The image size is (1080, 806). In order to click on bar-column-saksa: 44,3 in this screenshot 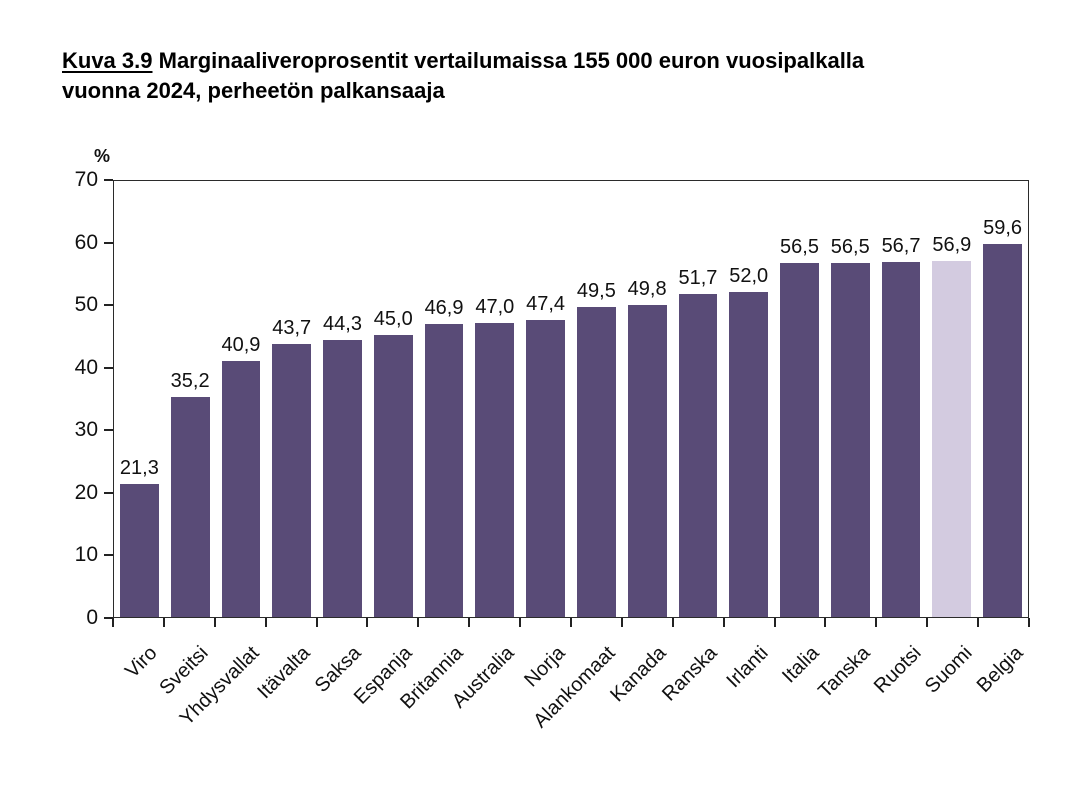, I will do `click(342, 399)`.